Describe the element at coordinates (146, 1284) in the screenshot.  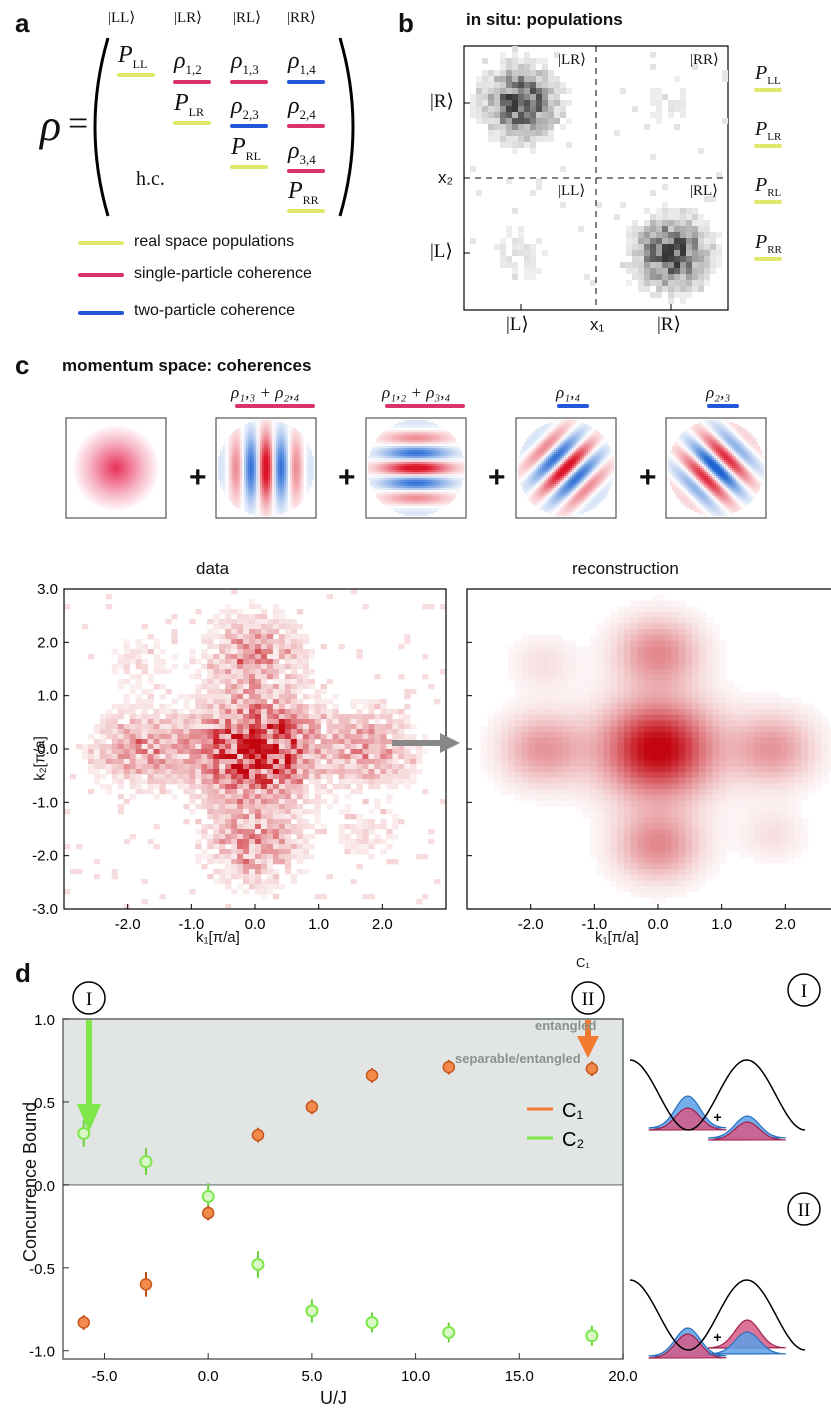
I see `c1-point` at that location.